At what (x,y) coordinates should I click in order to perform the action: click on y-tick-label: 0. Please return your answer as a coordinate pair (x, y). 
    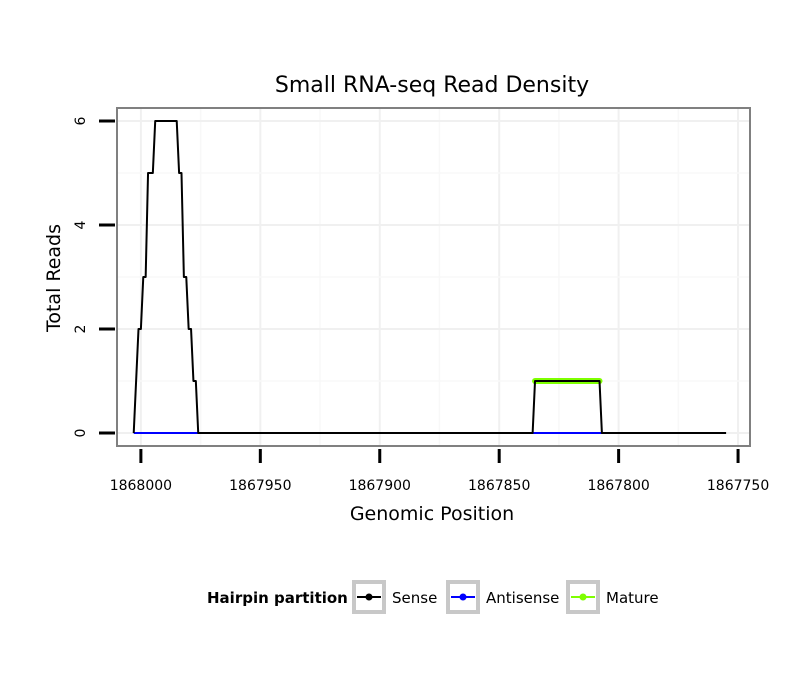
    Looking at the image, I should click on (81, 433).